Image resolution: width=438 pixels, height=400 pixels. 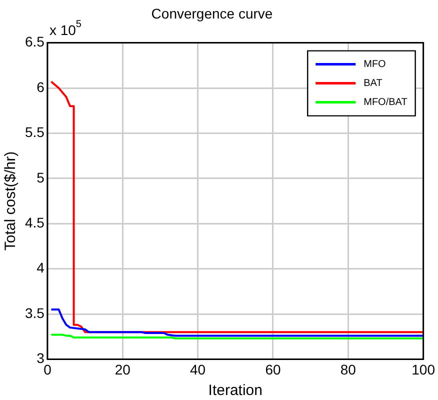 I want to click on legend-label: BAT, so click(x=373, y=84).